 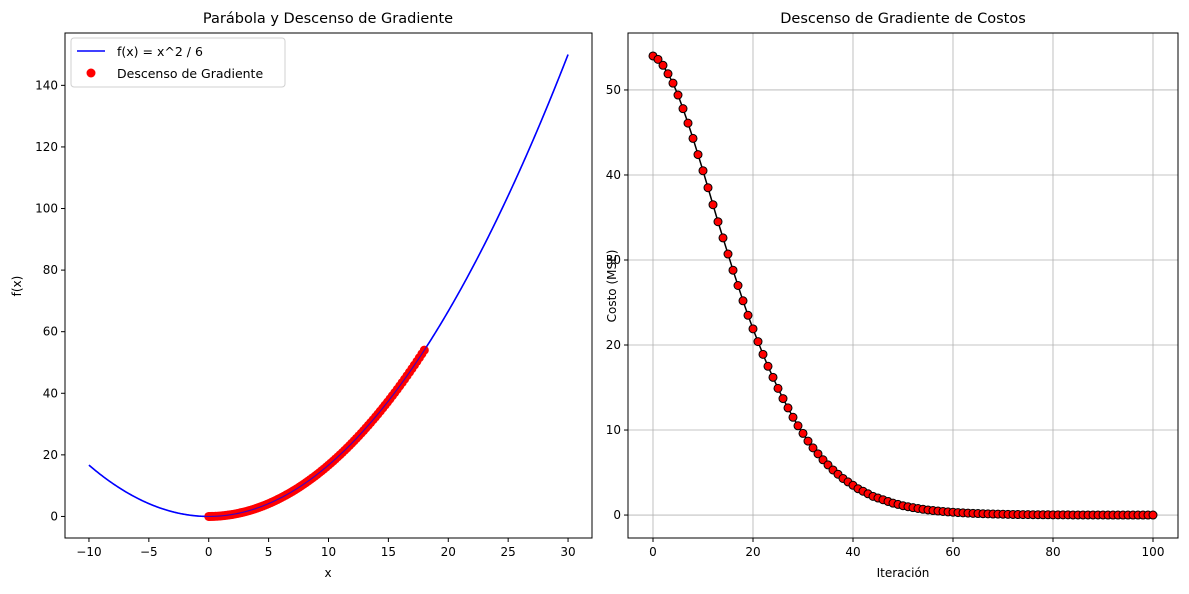 I want to click on x-tick-label: 30, so click(x=567, y=552).